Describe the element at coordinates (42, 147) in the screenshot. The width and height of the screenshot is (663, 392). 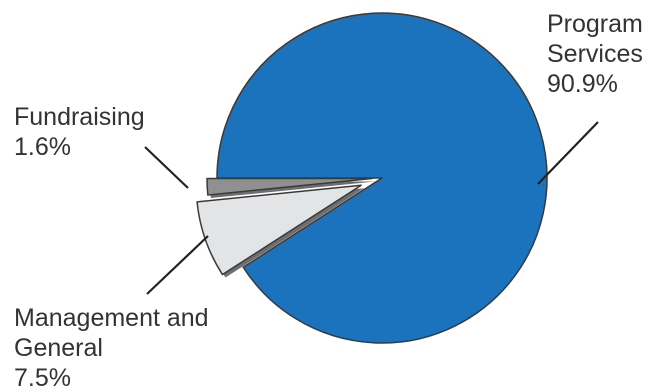
I see `label-fundraising-line-2: 1.6%` at that location.